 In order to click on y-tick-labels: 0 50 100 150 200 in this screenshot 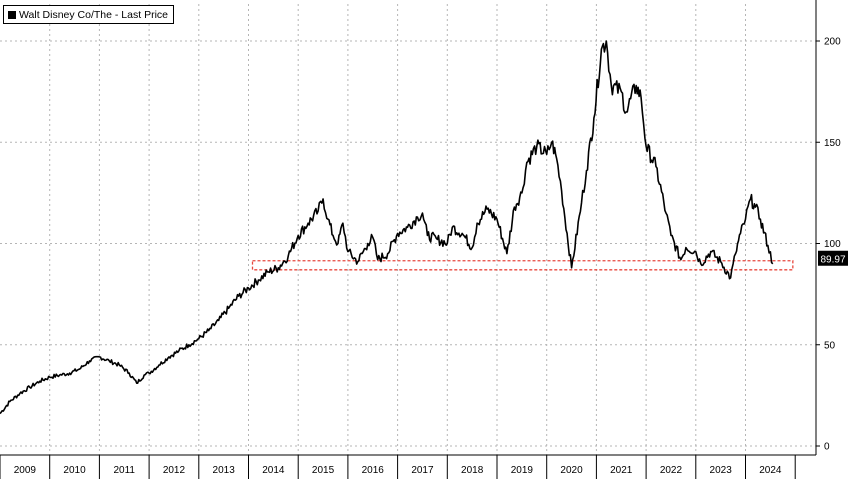, I will do `click(832, 245)`.